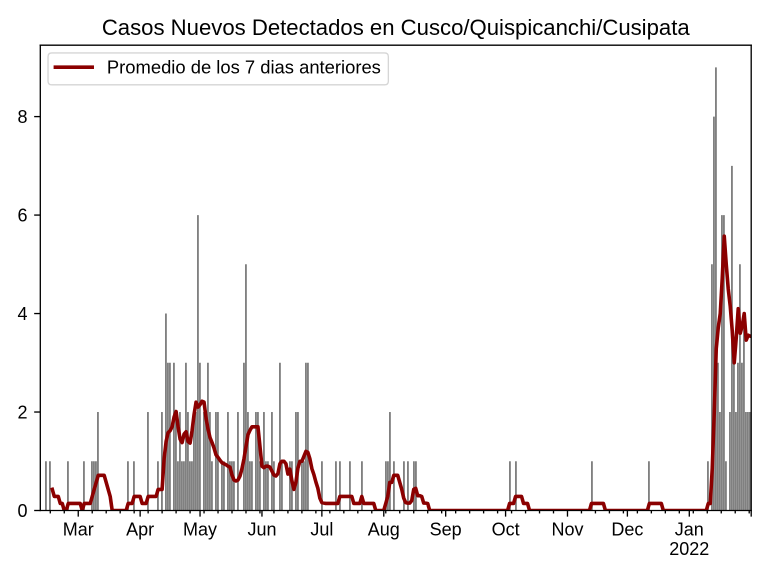 The image size is (768, 576). I want to click on svg-text: 4, so click(22, 314).